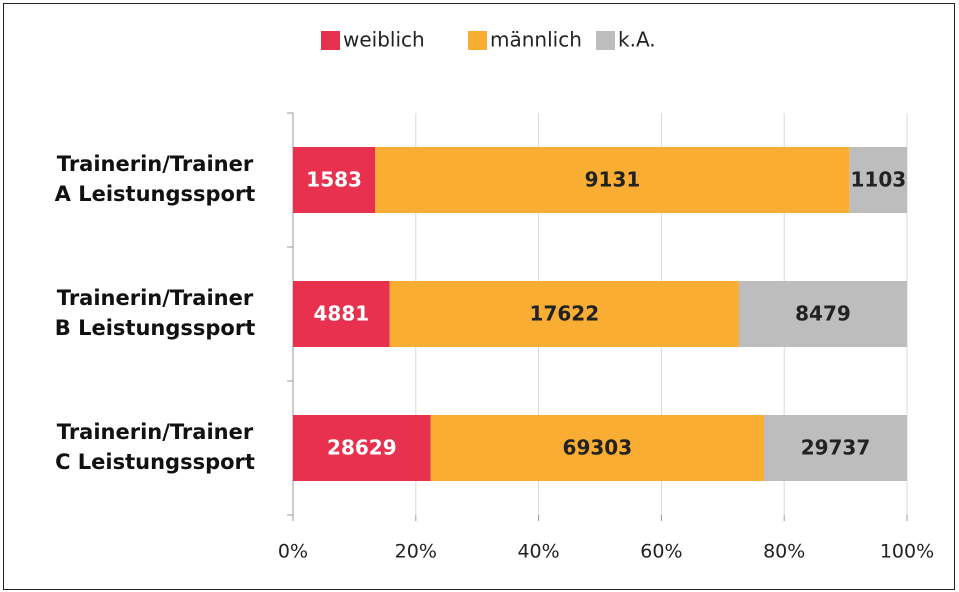 The height and width of the screenshot is (592, 959). Describe the element at coordinates (538, 552) in the screenshot. I see `x-tick-label: 40%` at that location.